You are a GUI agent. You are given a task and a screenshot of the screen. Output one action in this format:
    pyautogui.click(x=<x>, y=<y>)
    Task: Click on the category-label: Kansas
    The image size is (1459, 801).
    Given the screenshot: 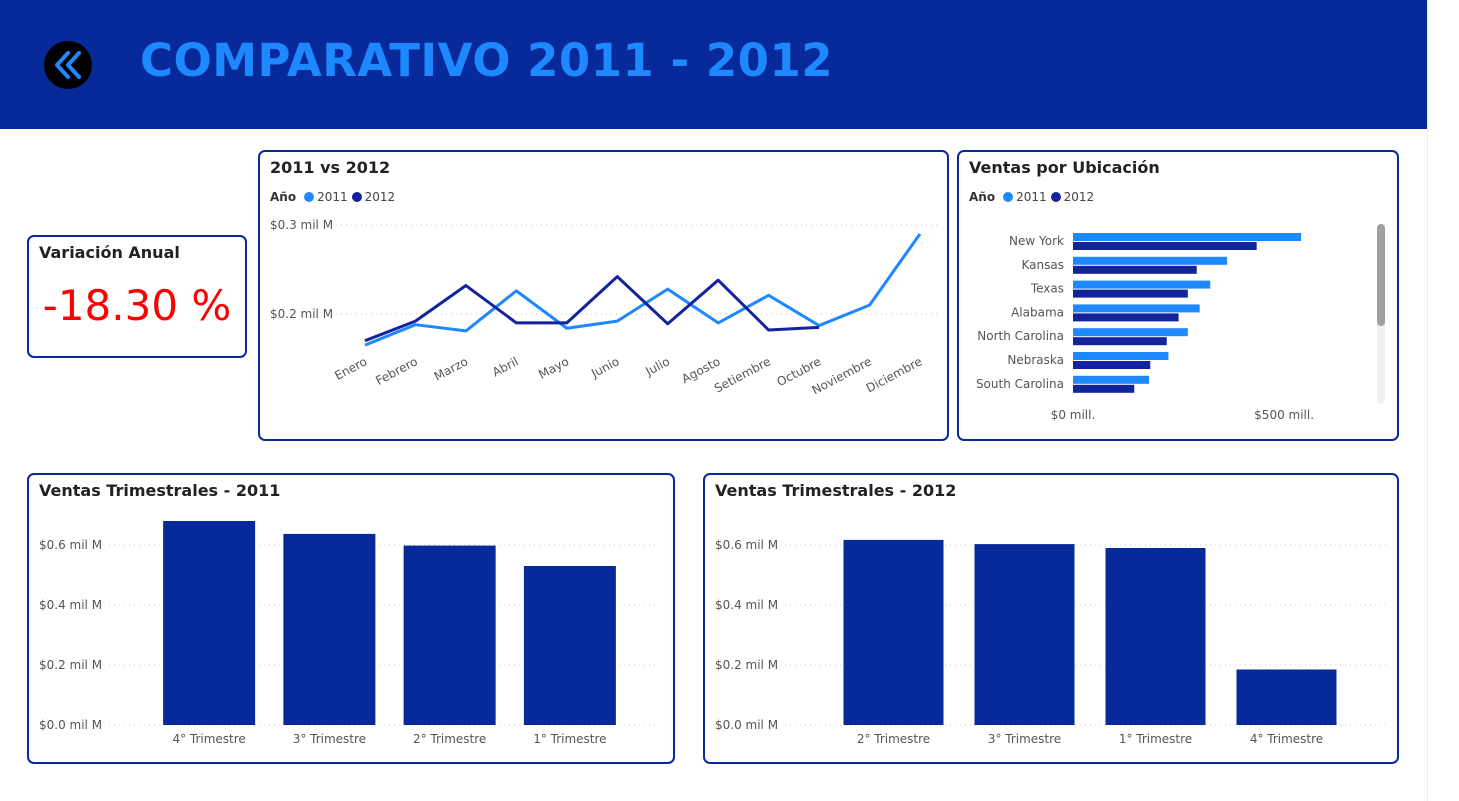 What is the action you would take?
    pyautogui.click(x=1043, y=265)
    